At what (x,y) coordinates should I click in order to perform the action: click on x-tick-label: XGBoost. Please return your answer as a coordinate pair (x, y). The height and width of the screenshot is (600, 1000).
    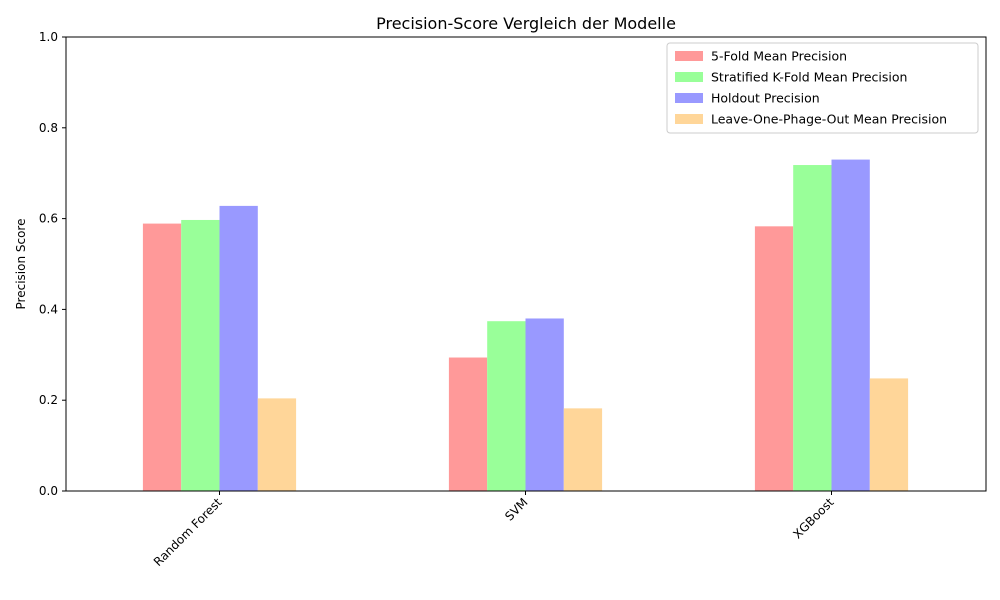
    Looking at the image, I should click on (813, 518).